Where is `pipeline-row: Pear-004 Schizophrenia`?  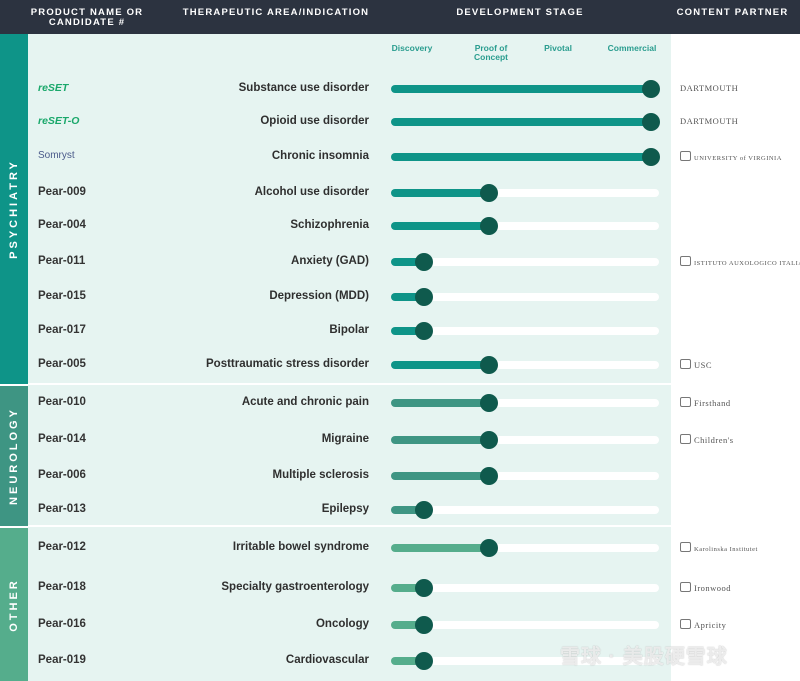 pipeline-row: Pear-004 Schizophrenia is located at coordinates (414, 226).